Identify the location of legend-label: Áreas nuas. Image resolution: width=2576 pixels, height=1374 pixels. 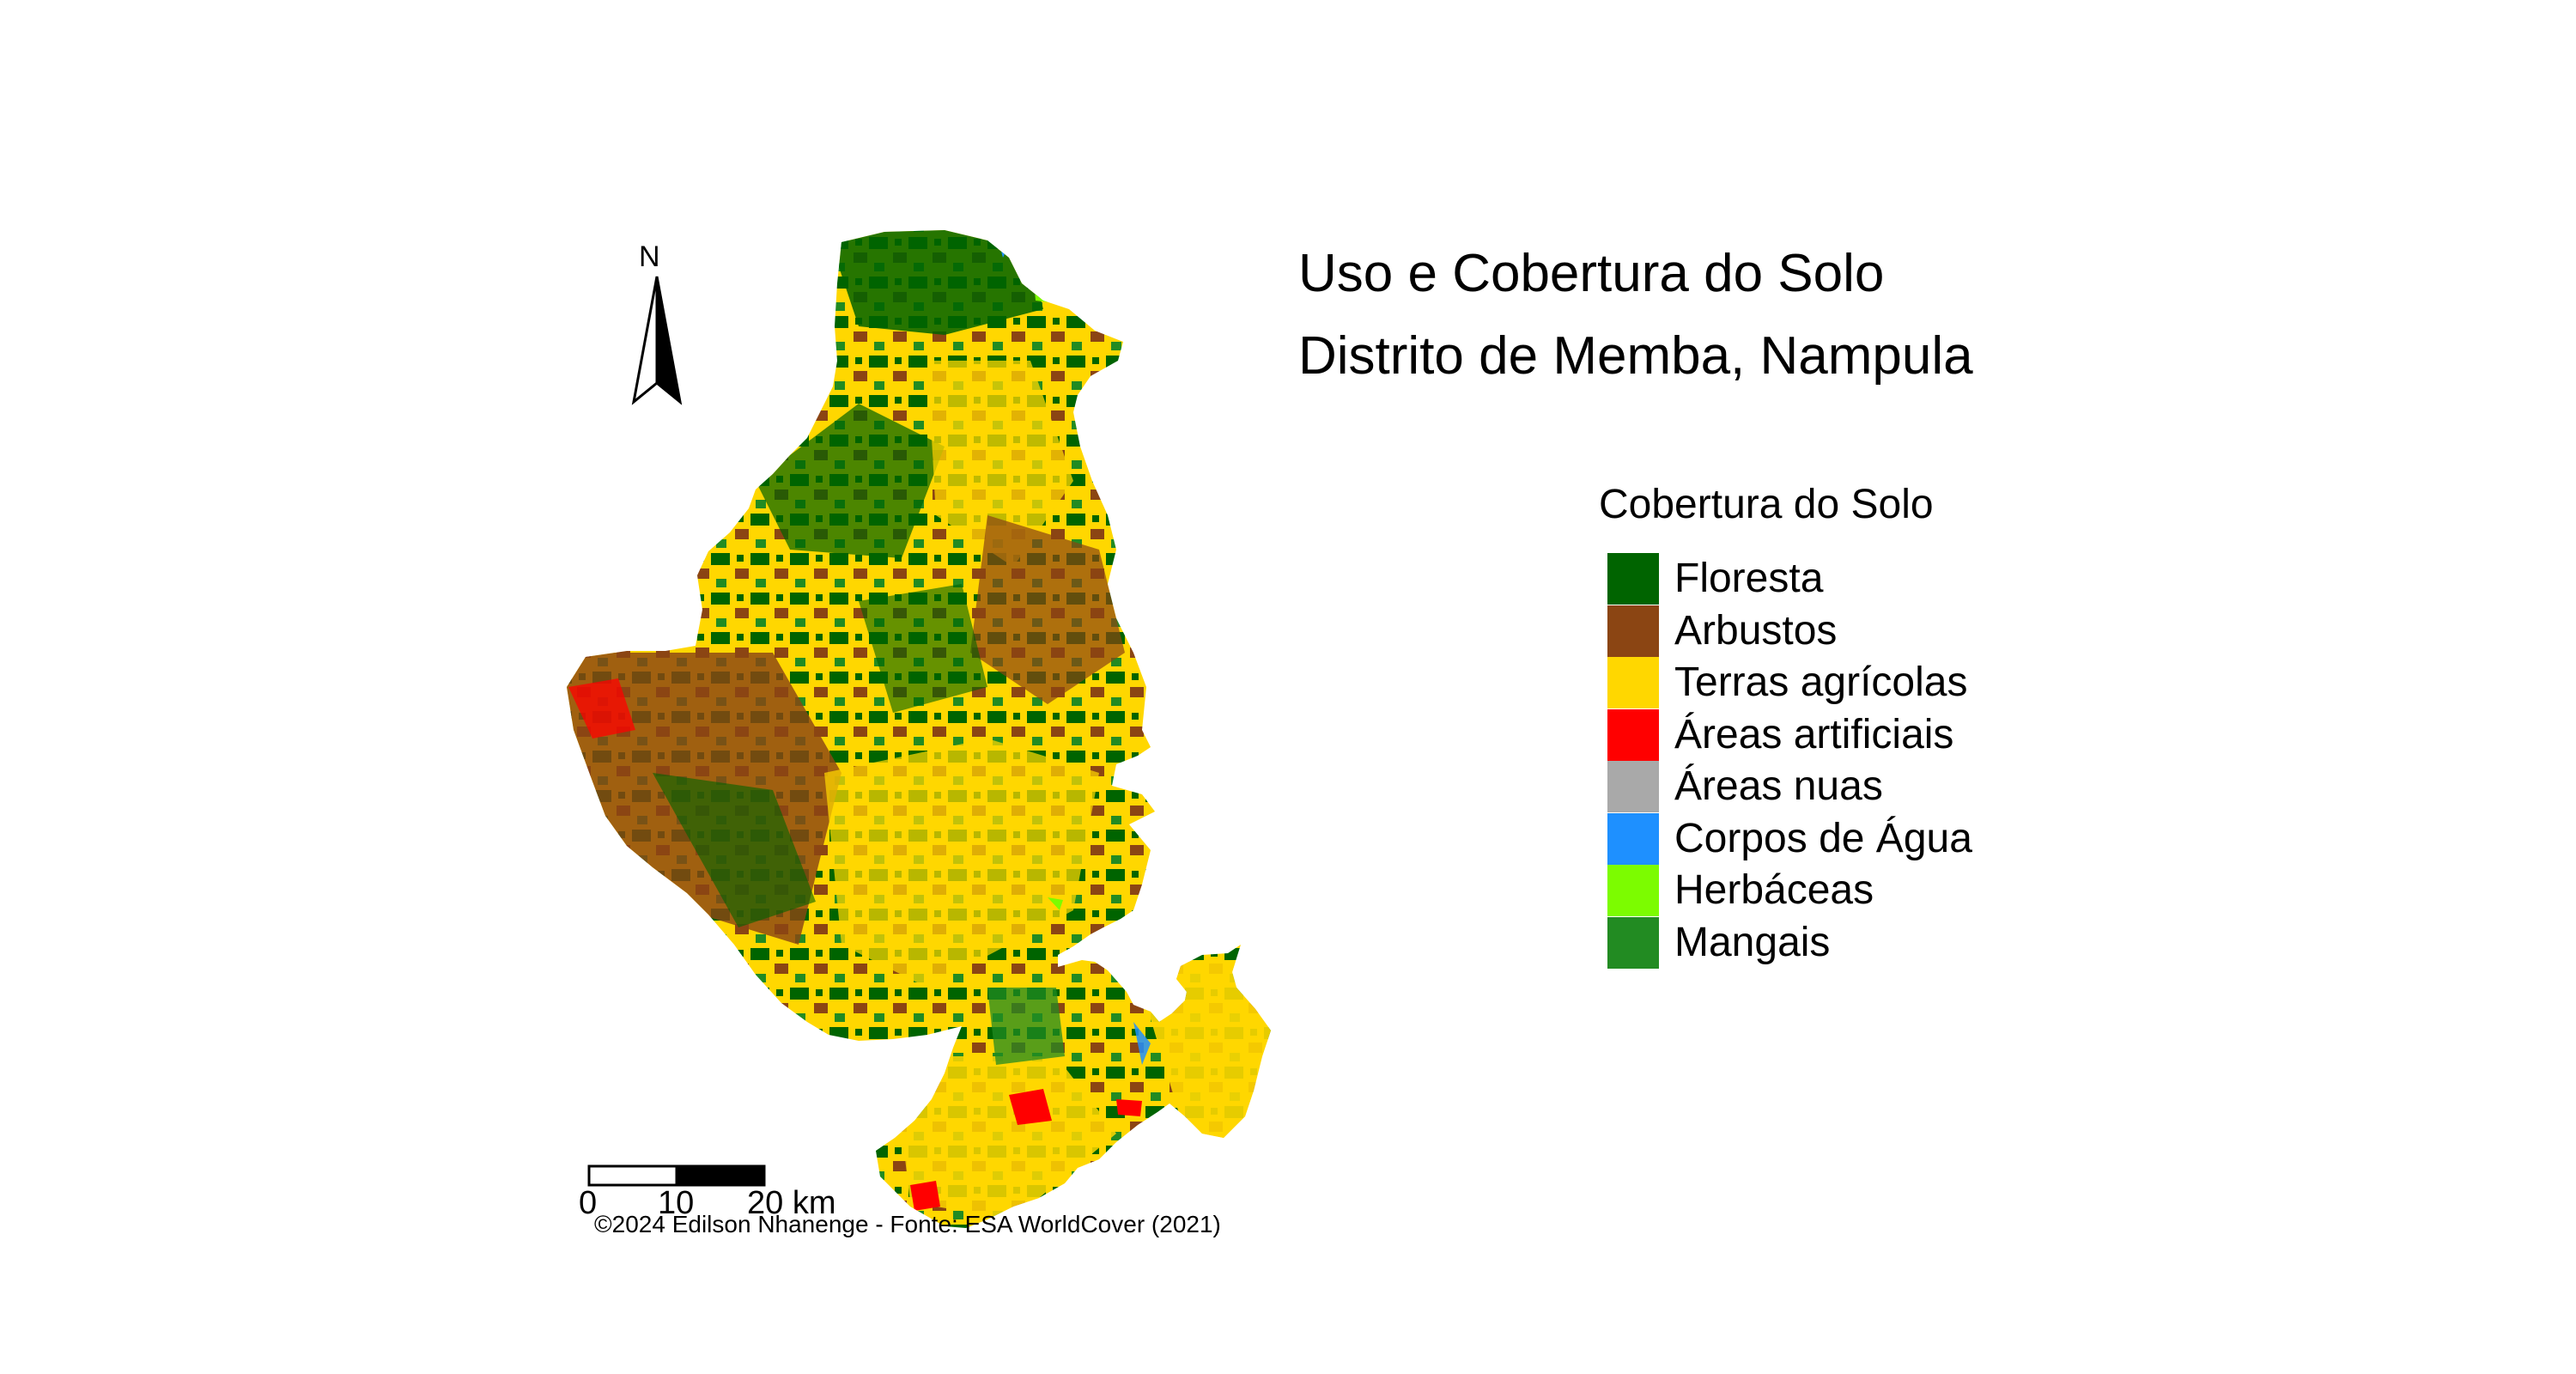
(1778, 786).